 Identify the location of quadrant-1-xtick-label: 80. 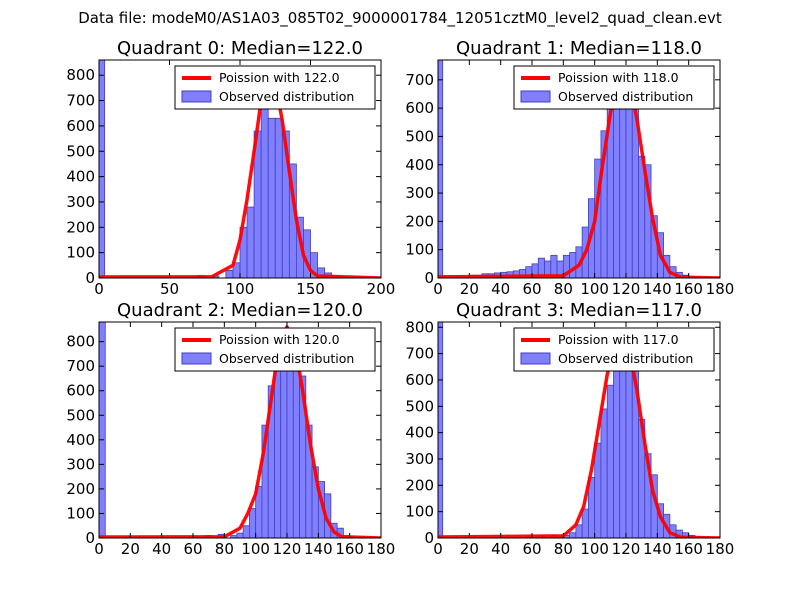
(563, 289).